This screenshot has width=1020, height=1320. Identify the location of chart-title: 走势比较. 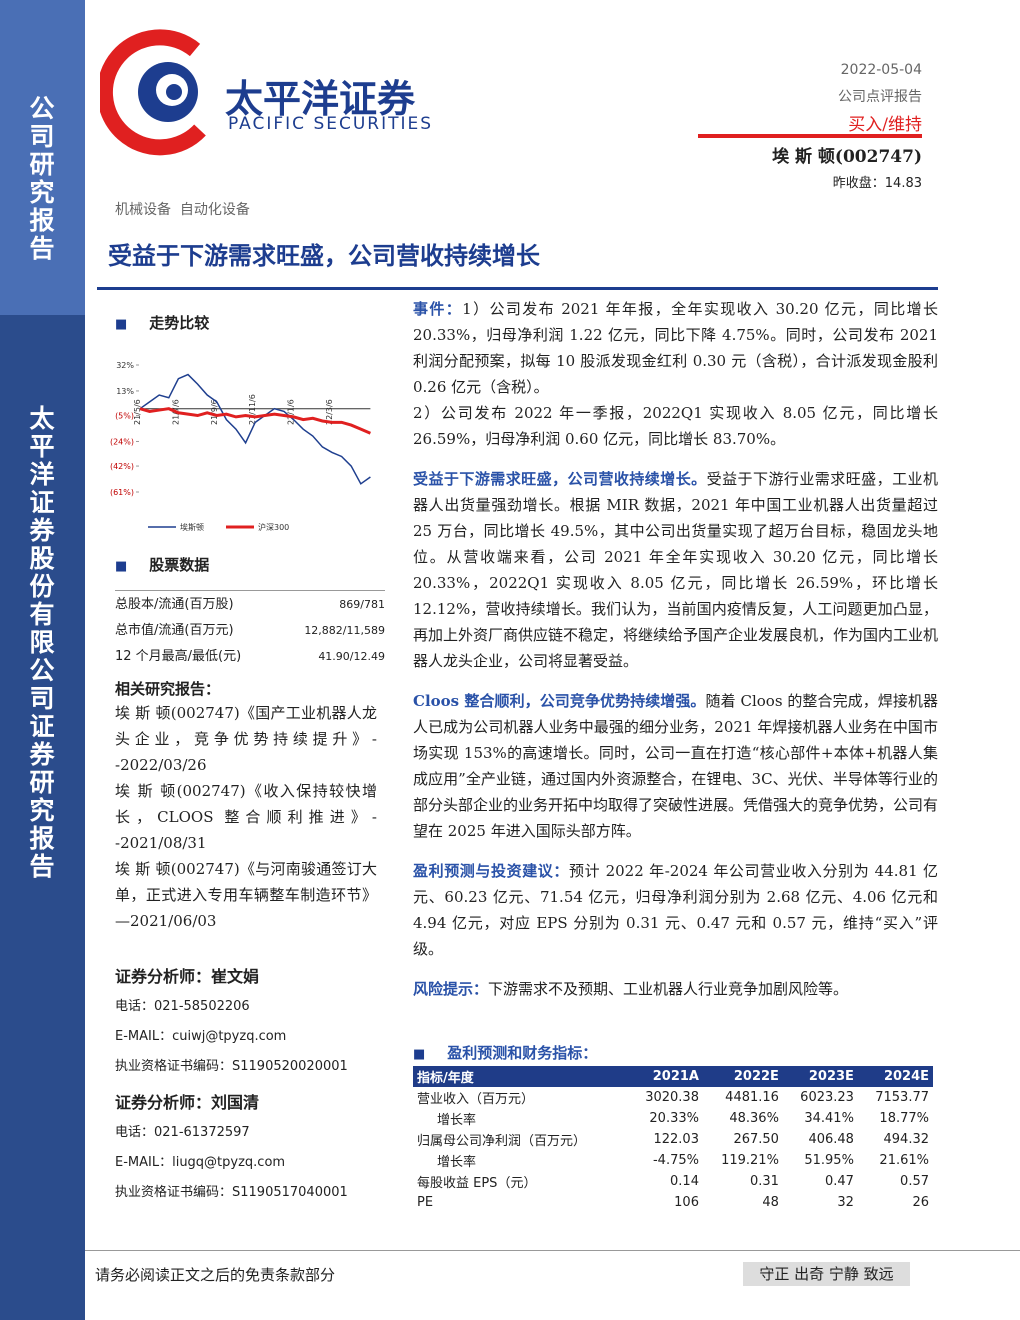
(162, 322).